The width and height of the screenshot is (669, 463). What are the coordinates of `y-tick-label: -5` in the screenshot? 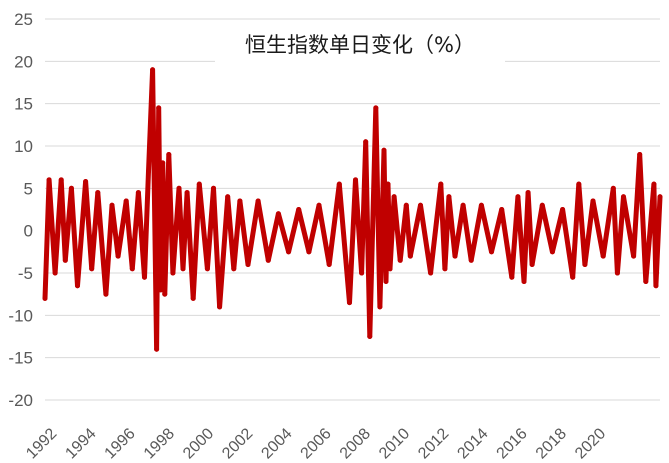 It's located at (25, 273).